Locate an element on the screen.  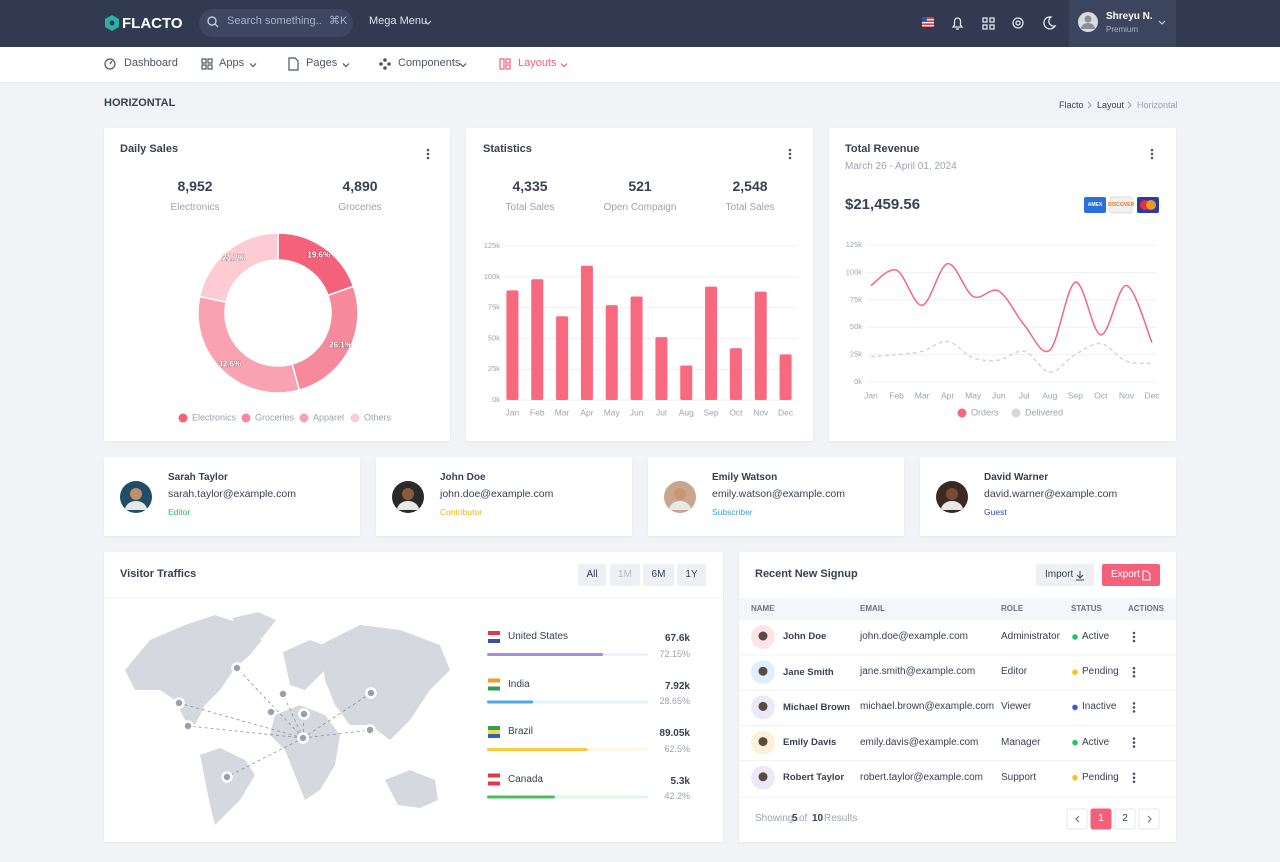
nav-item: Layouts is located at coordinates (537, 63).